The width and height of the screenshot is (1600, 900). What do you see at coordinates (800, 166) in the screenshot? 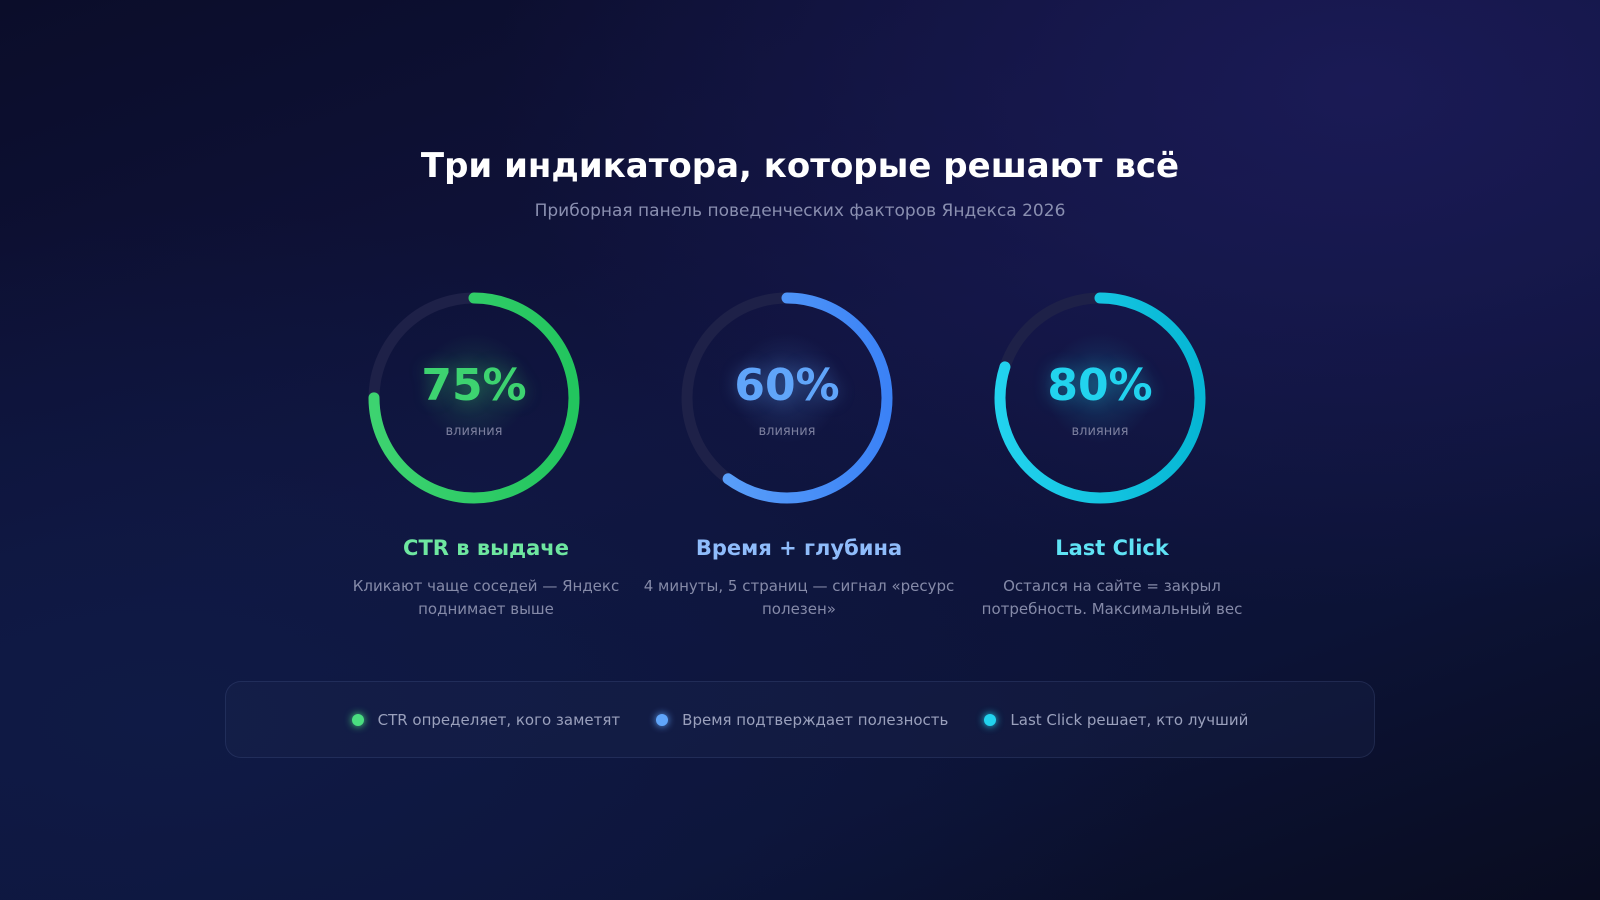
I see `page-title: Три индикатора, которые решают всё` at bounding box center [800, 166].